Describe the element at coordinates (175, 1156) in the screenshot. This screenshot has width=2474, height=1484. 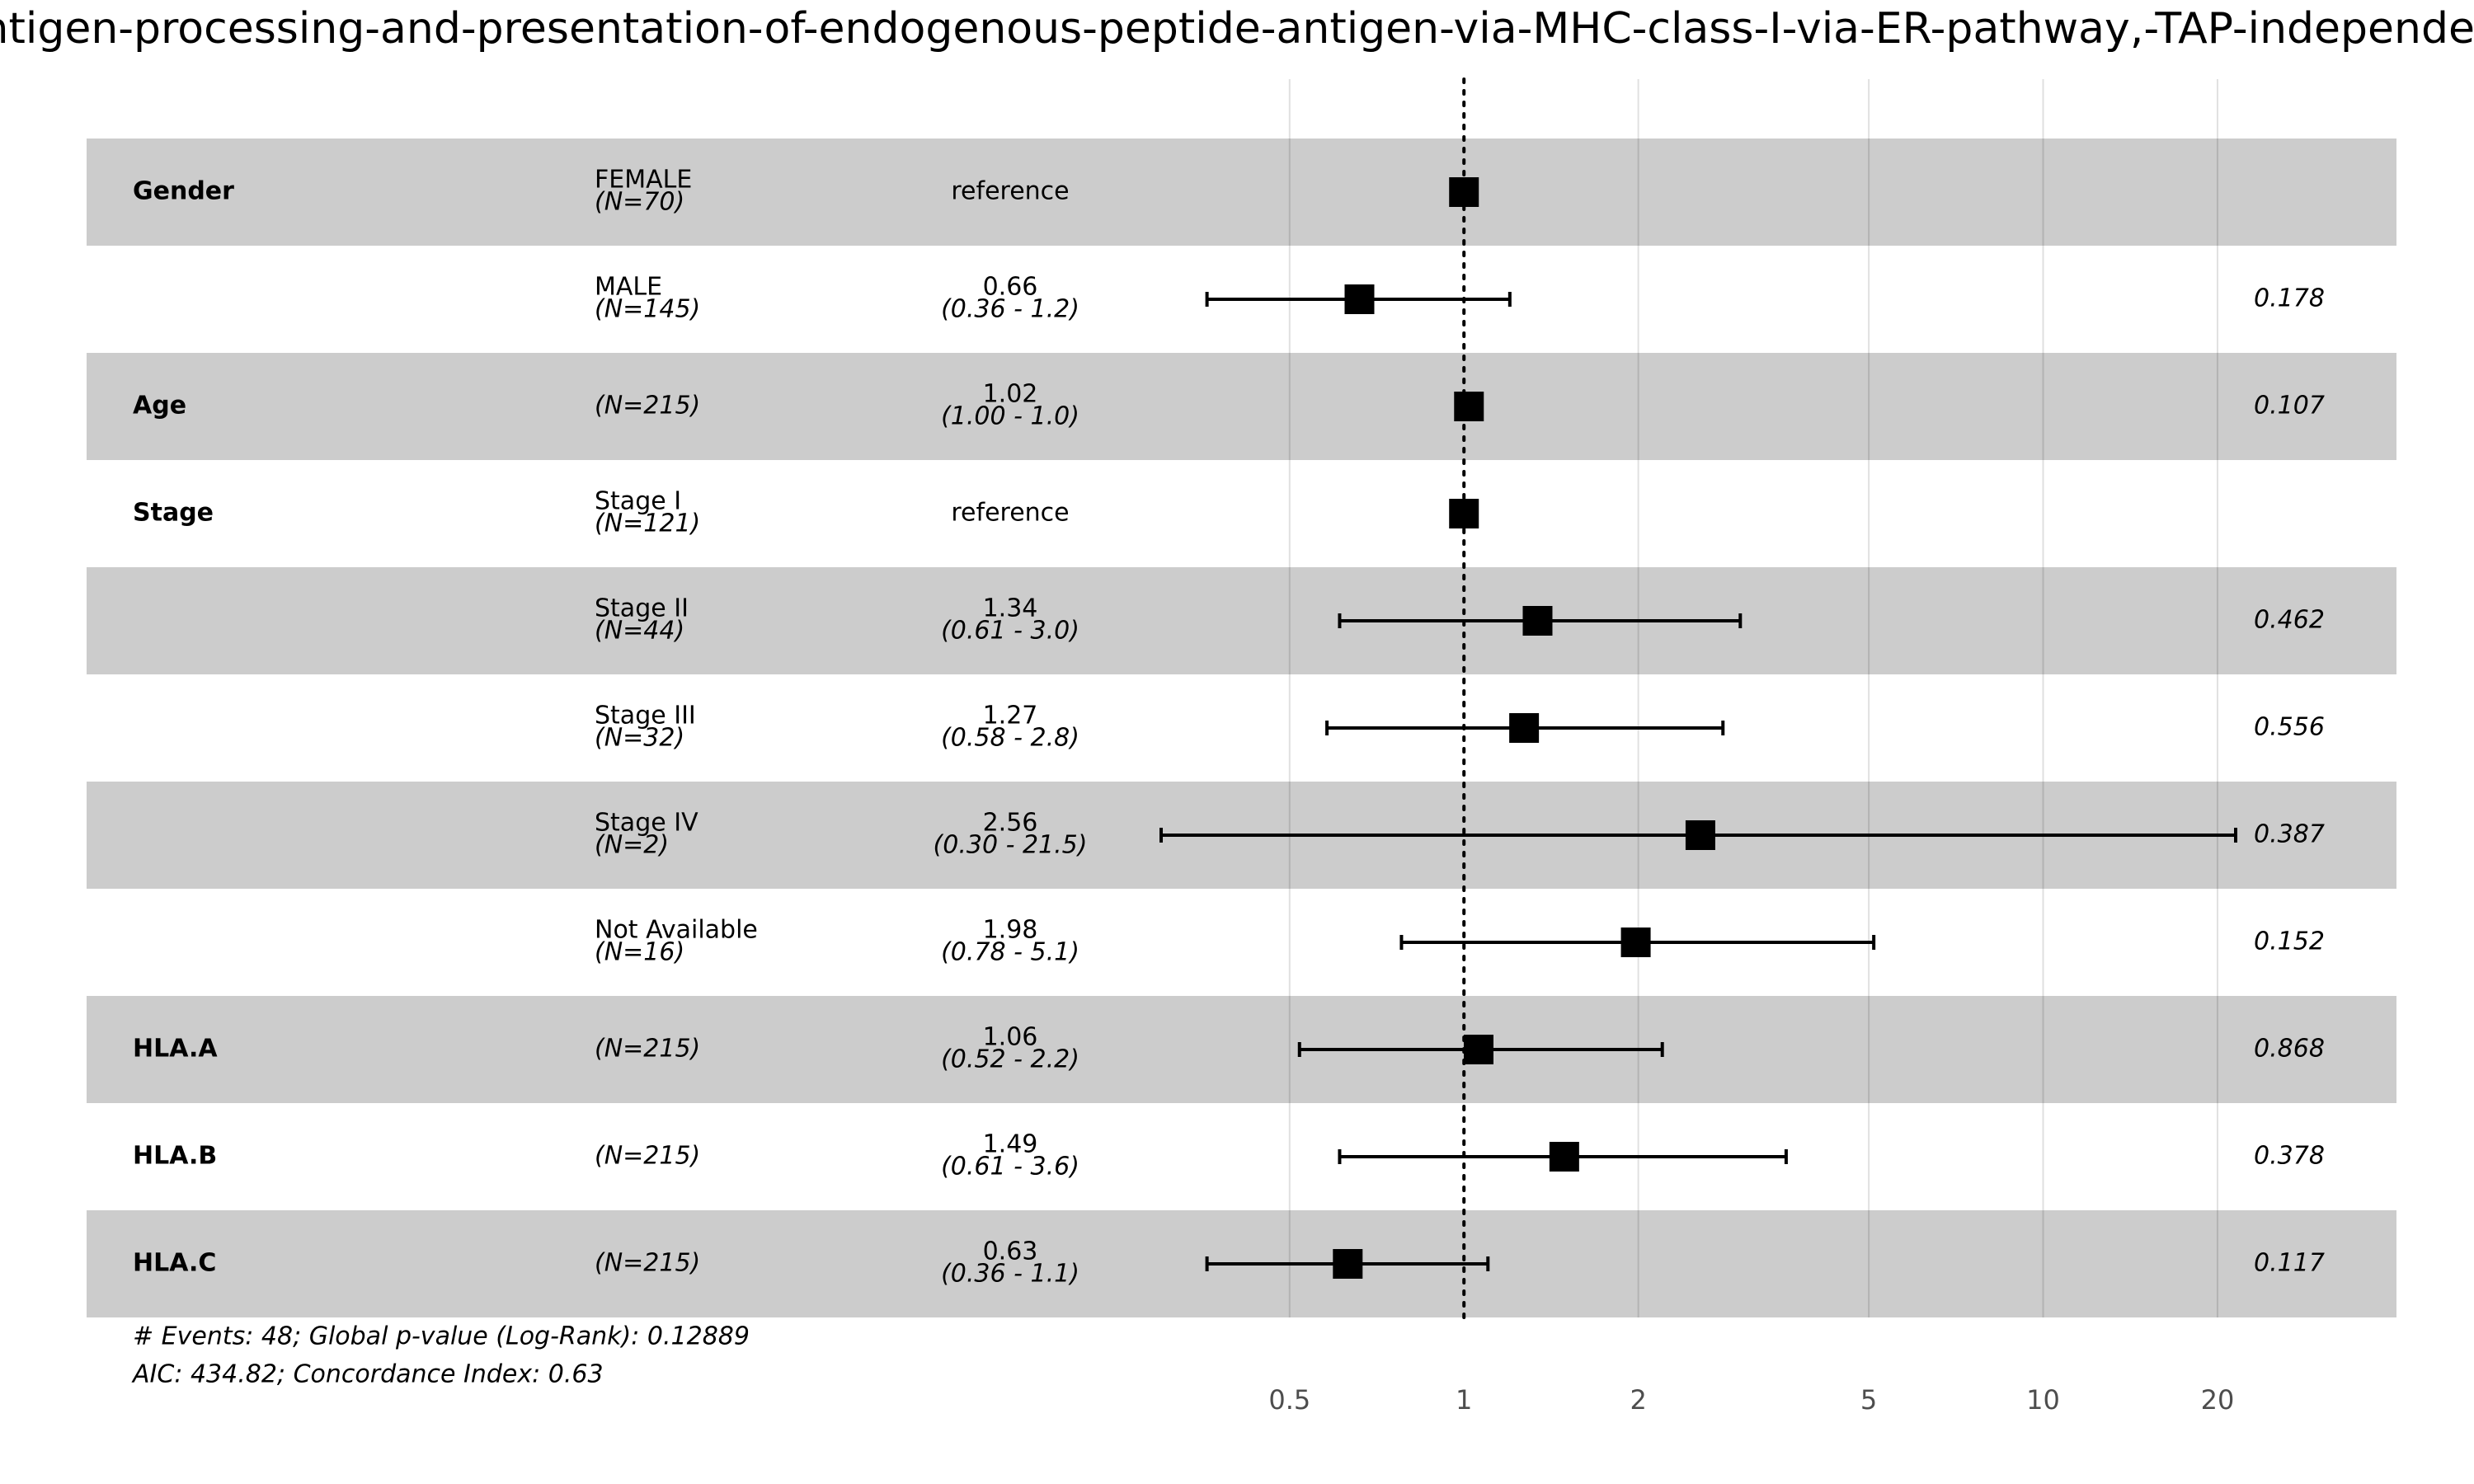
I see `group-label: HLA.B` at that location.